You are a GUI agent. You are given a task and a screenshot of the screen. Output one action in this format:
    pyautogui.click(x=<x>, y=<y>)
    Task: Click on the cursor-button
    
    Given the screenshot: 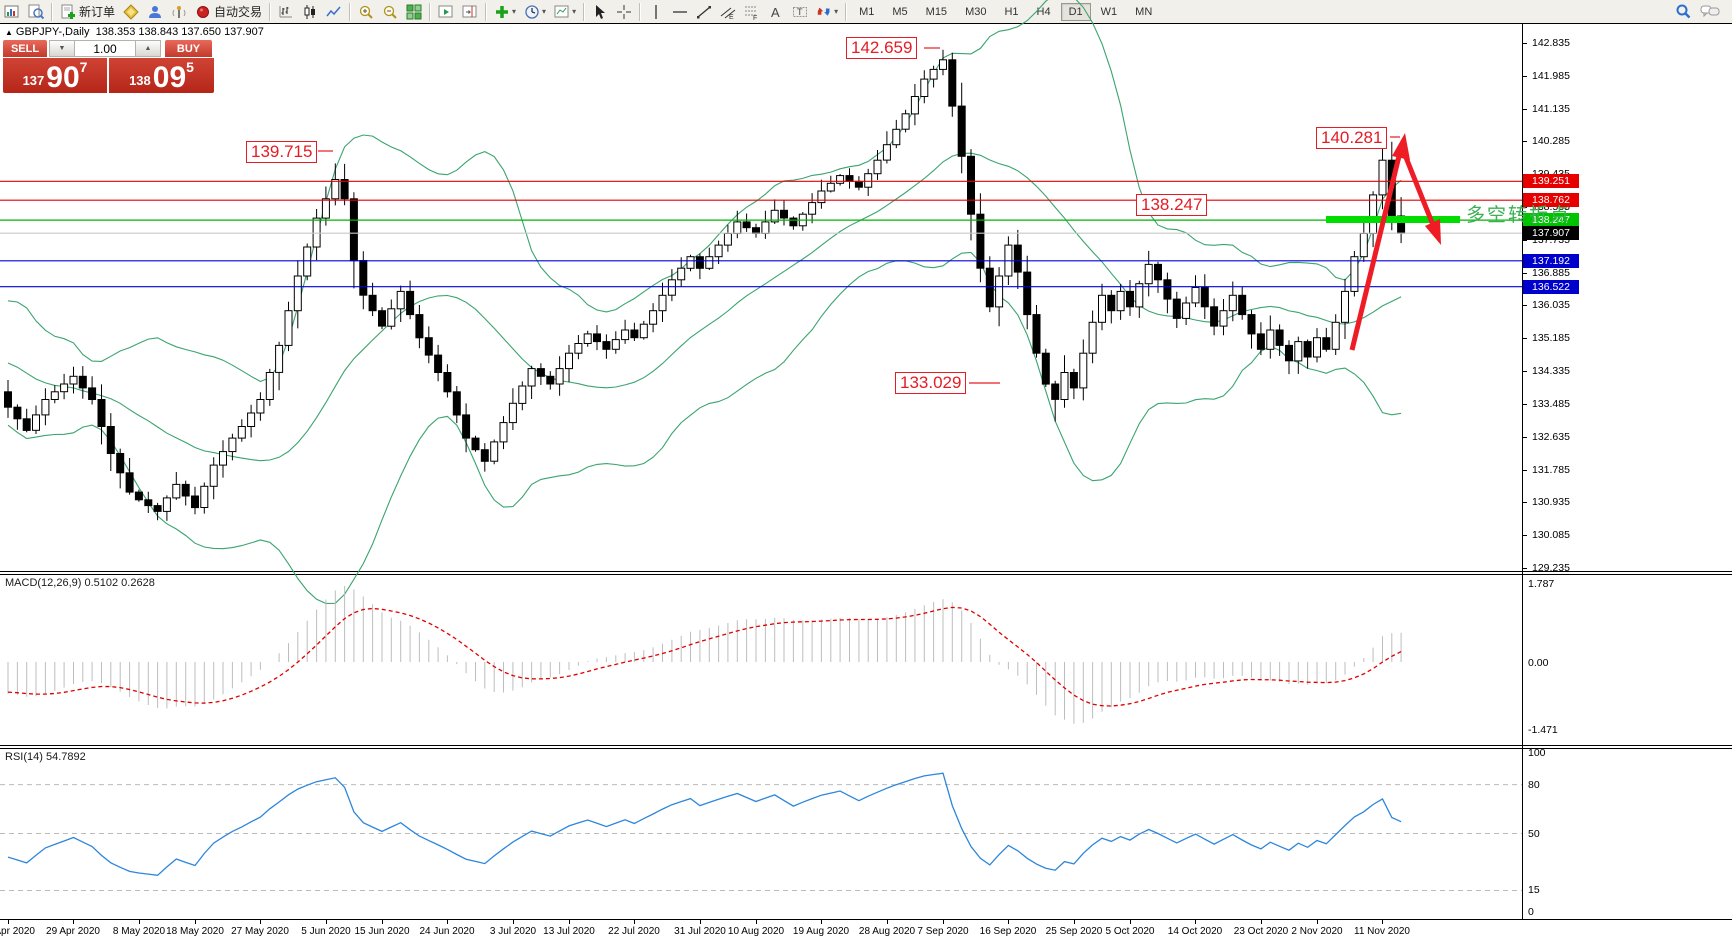 What is the action you would take?
    pyautogui.click(x=600, y=12)
    